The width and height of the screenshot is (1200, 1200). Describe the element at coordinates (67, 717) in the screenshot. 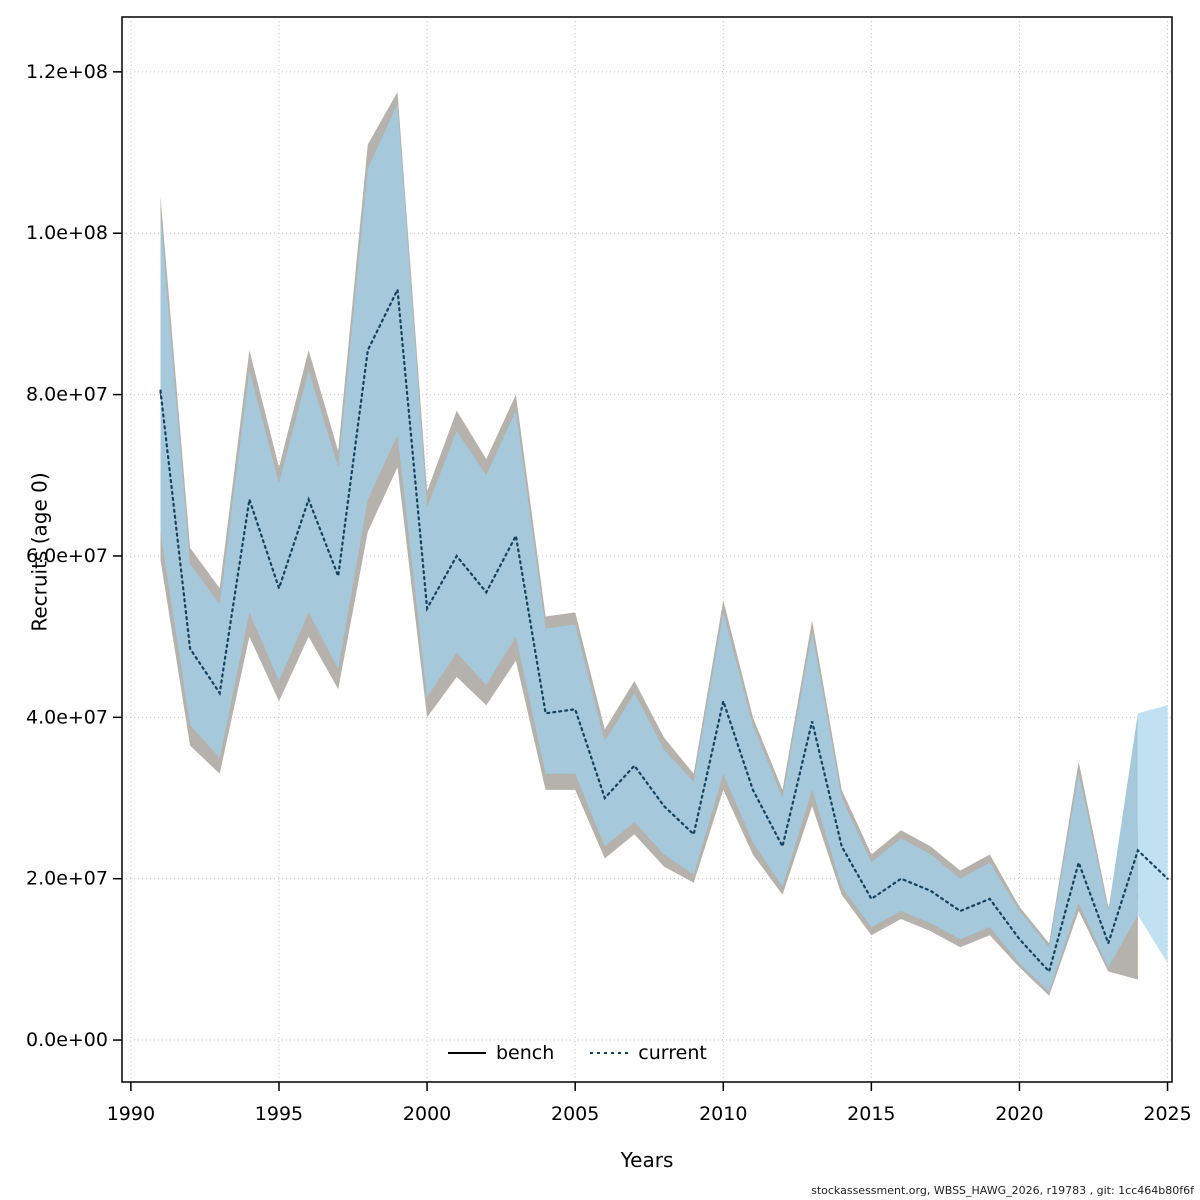

I see `y-tick-label: 4.0e+07` at that location.